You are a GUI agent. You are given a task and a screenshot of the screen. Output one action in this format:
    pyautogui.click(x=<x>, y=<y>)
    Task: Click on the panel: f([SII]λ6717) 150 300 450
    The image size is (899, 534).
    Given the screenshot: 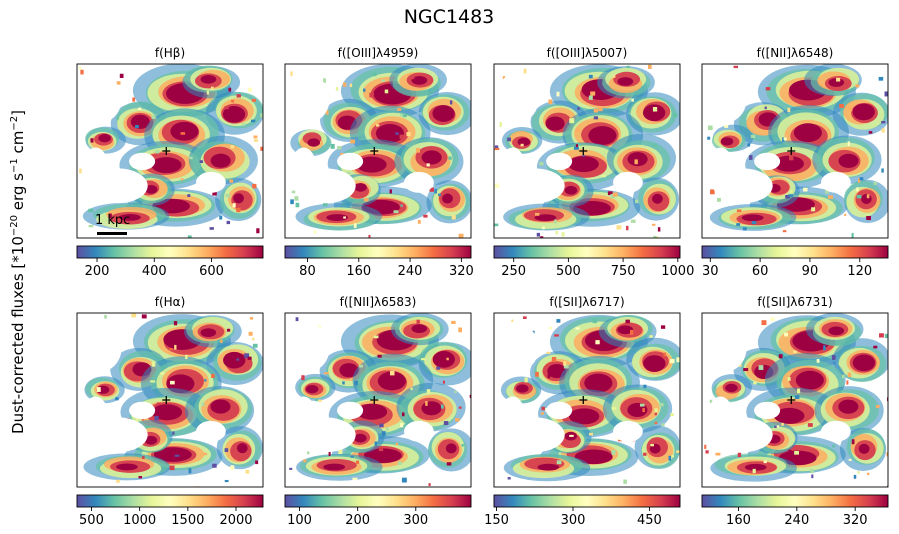 What is the action you would take?
    pyautogui.click(x=582, y=411)
    